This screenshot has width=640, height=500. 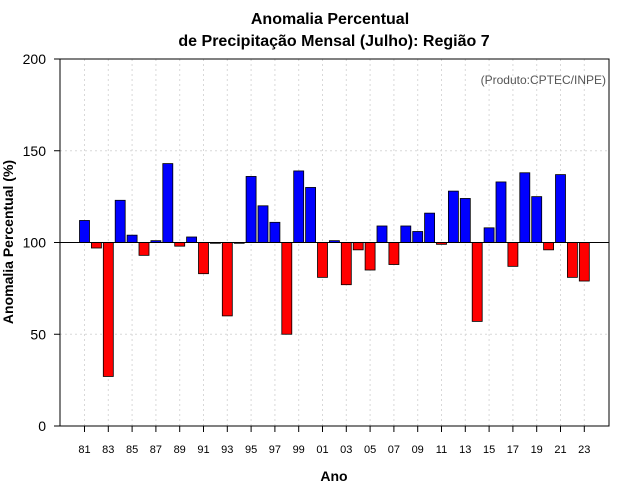 I want to click on y-tick-label: 100, so click(x=35, y=243).